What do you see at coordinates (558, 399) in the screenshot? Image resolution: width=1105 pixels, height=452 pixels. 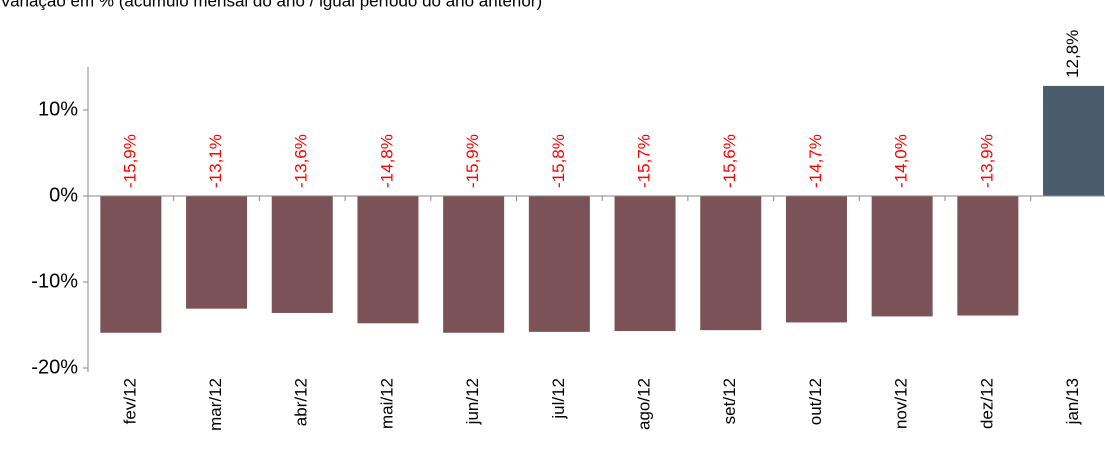 I see `x-tick-label: jul/12` at bounding box center [558, 399].